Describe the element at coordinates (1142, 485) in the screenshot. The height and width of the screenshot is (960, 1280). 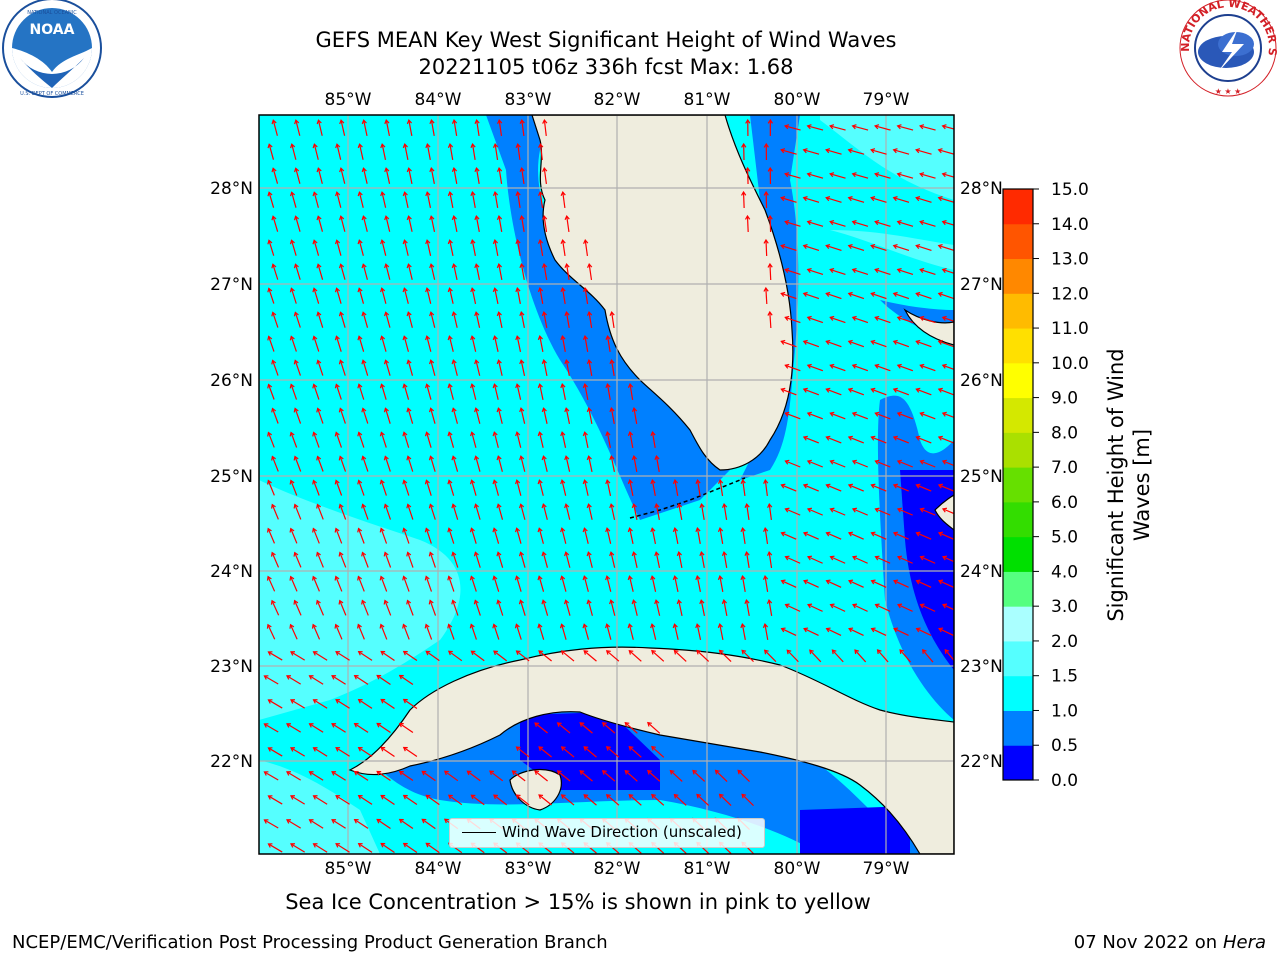
I see `colorbar-label-line2: Waves [m]` at that location.